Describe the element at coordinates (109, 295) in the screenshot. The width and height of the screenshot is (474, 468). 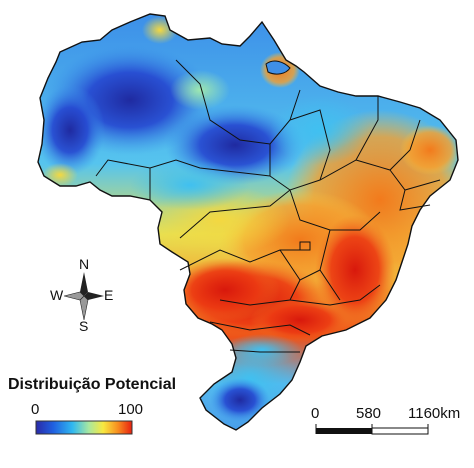
I see `compass-east-label: E` at that location.